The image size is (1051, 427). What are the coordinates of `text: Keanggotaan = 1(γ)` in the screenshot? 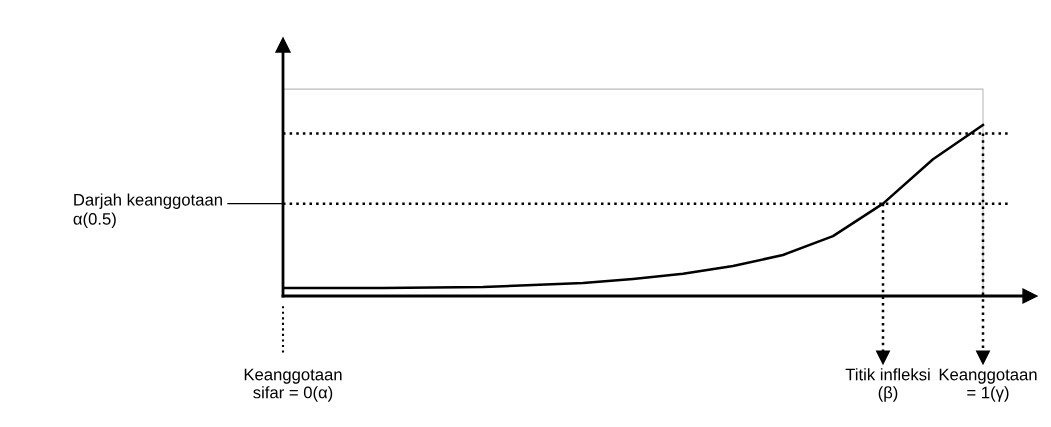 It's located at (988, 385).